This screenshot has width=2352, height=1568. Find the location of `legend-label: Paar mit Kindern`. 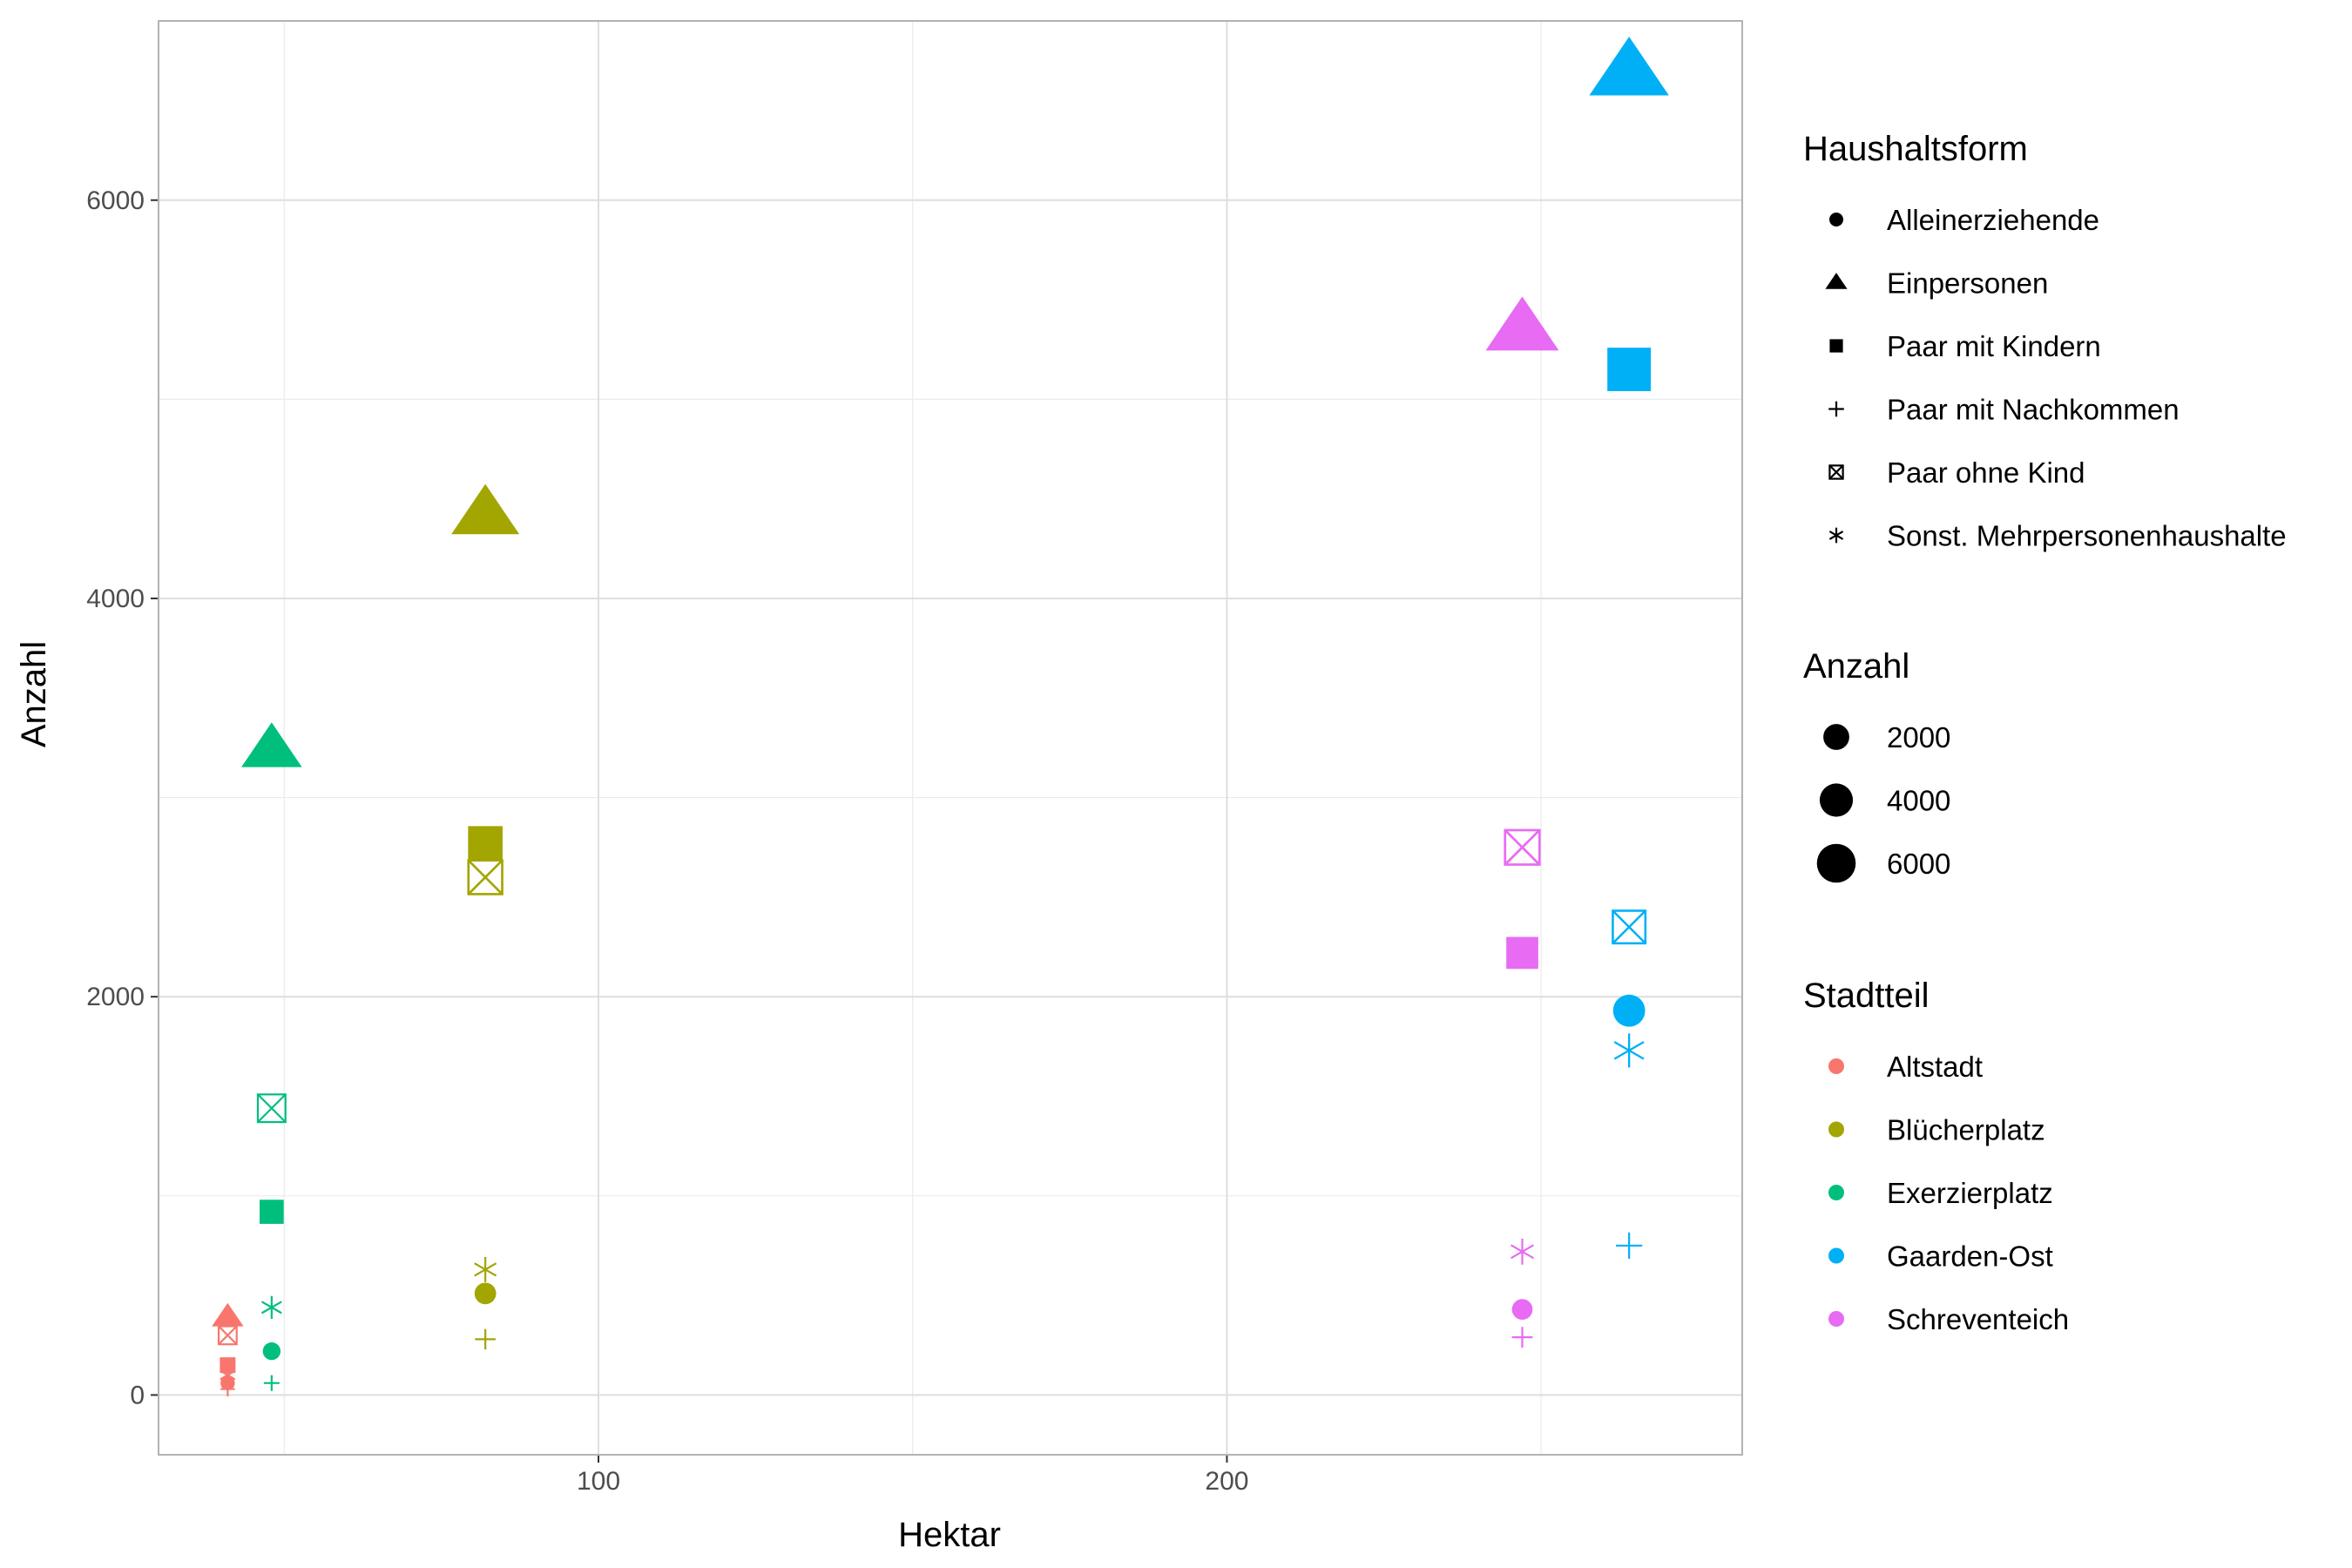

legend-label: Paar mit Kindern is located at coordinates (1994, 346).